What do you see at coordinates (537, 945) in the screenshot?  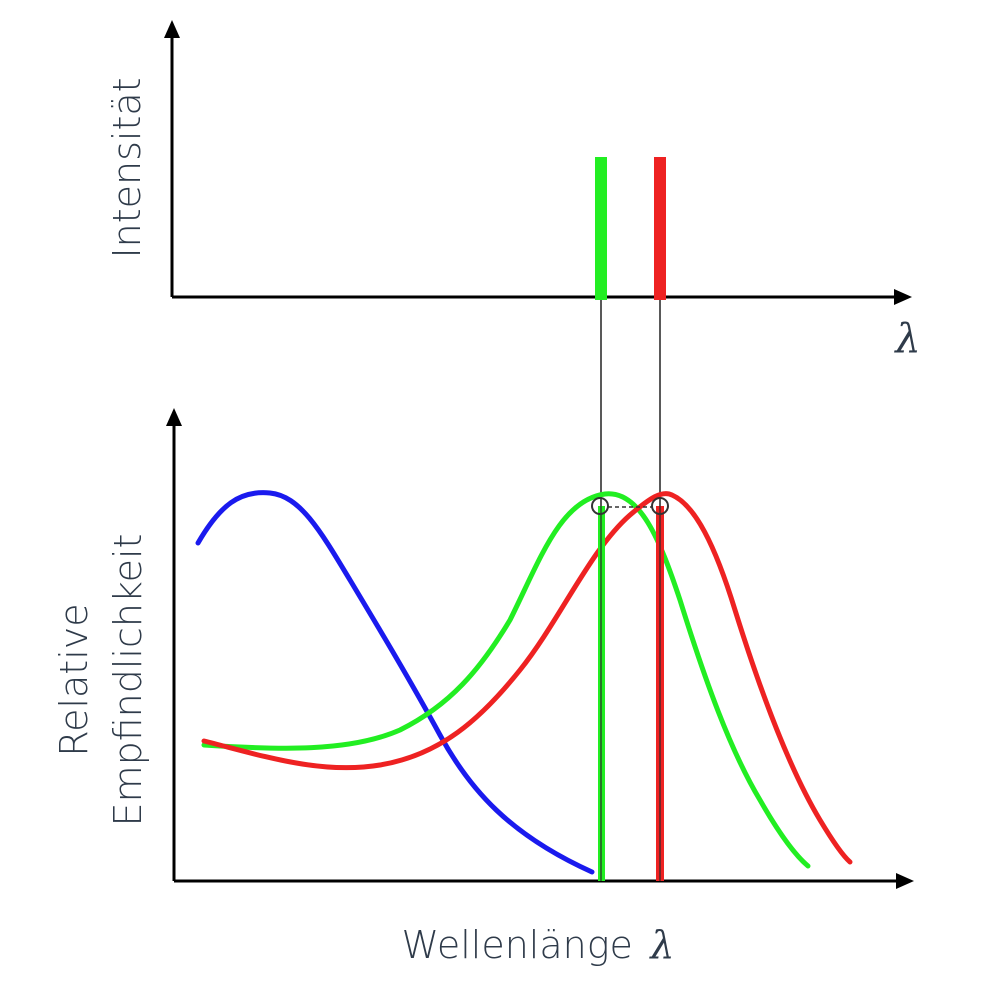 I see `bottom-x-axis-label: Wellenlänge λ` at bounding box center [537, 945].